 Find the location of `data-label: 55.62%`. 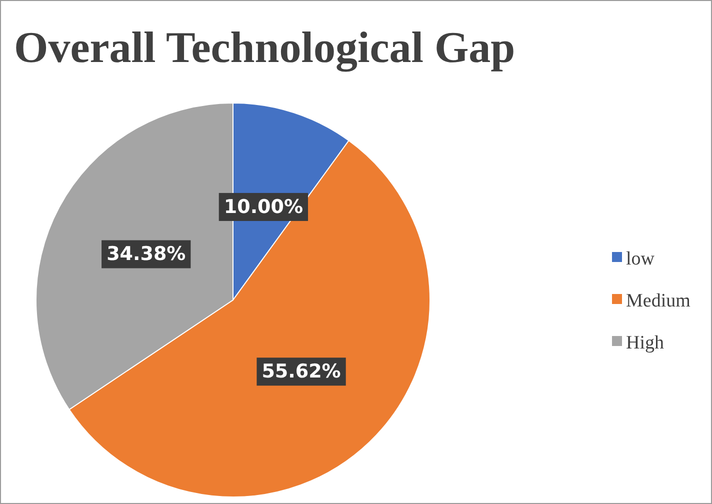

data-label: 55.62% is located at coordinates (301, 371).